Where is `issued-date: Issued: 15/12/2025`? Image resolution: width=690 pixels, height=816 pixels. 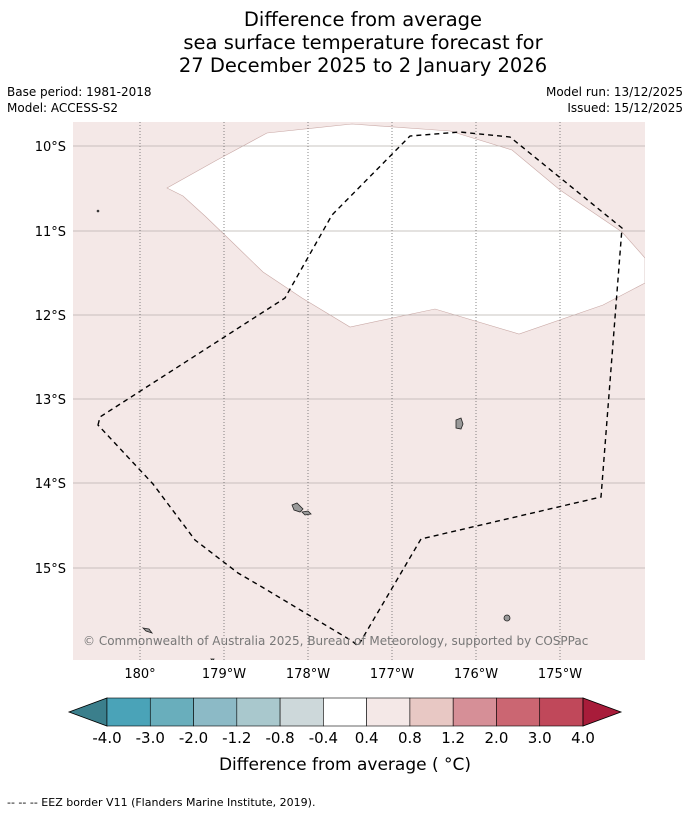
issued-date: Issued: 15/12/2025 is located at coordinates (625, 108).